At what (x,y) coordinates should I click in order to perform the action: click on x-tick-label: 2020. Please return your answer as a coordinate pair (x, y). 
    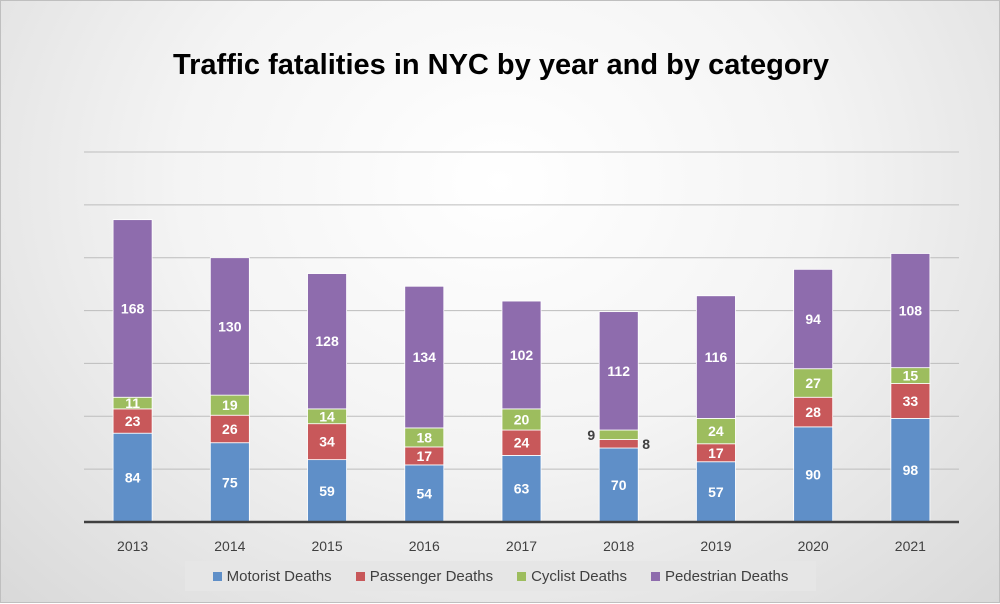
    Looking at the image, I should click on (813, 546).